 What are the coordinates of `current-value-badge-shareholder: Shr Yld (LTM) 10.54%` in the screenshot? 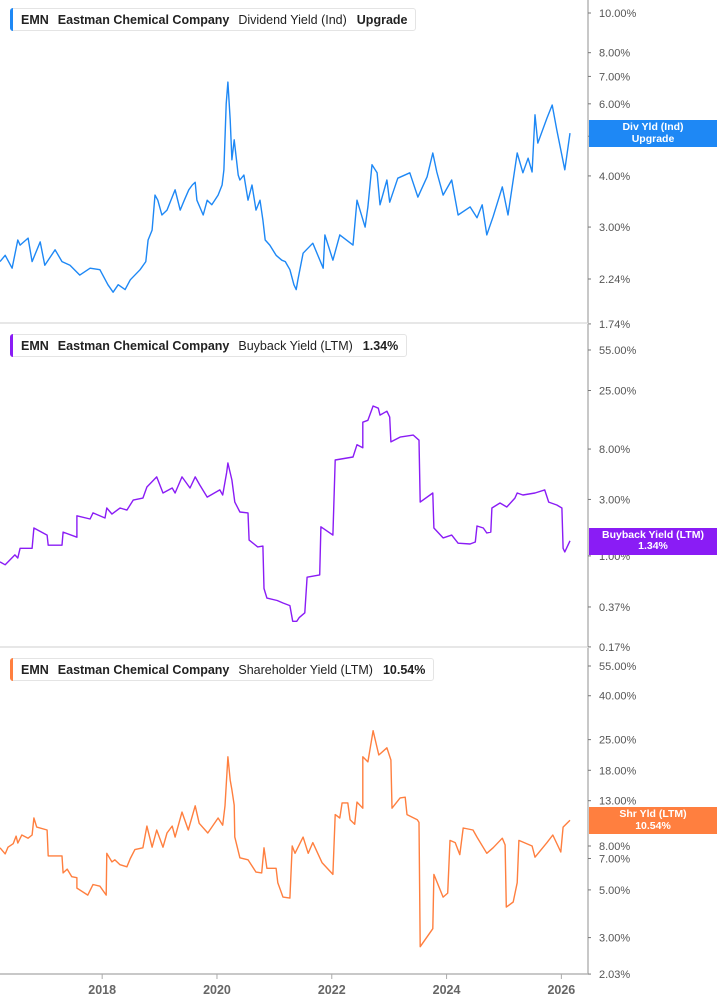 It's located at (653, 821).